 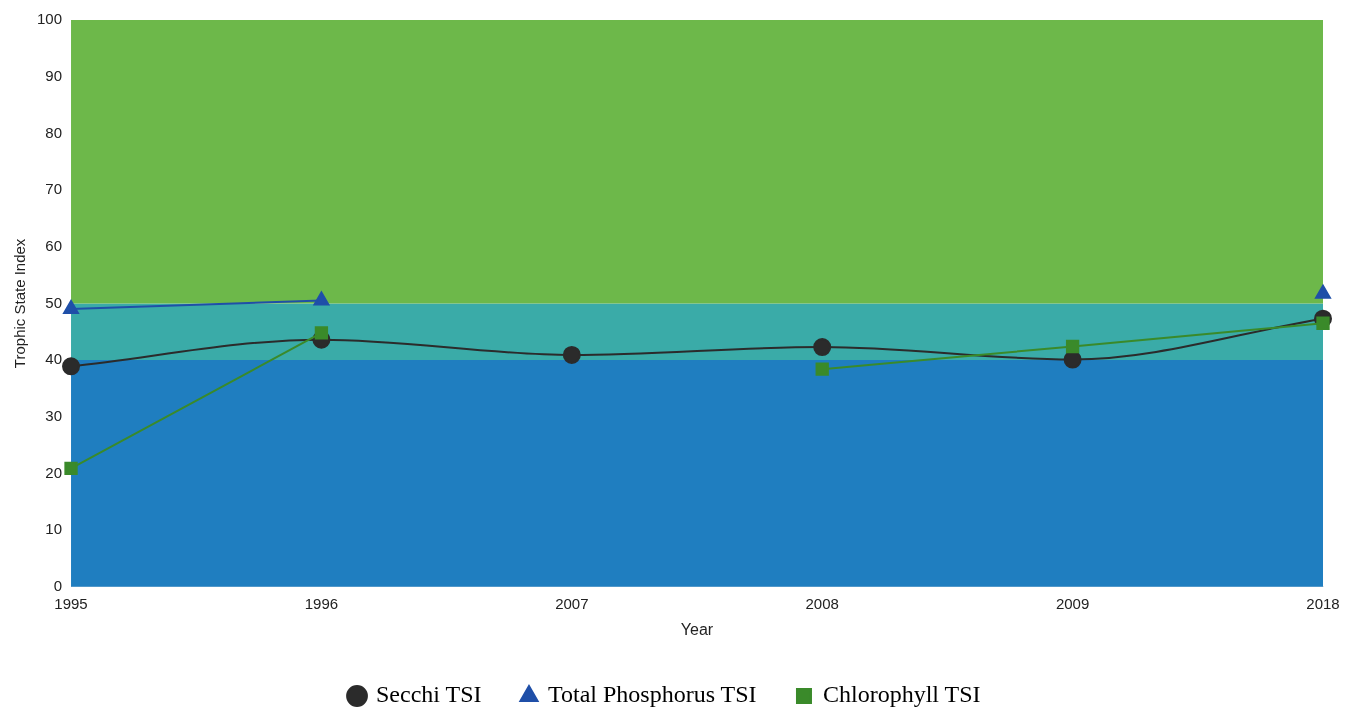 I want to click on legend-label: Chlorophyll TSI, so click(x=901, y=694).